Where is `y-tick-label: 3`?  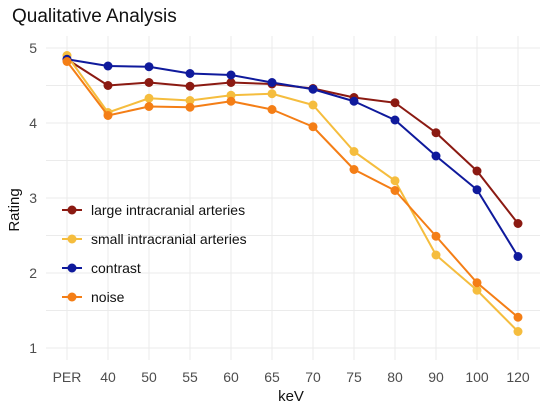
y-tick-label: 3 is located at coordinates (33, 198).